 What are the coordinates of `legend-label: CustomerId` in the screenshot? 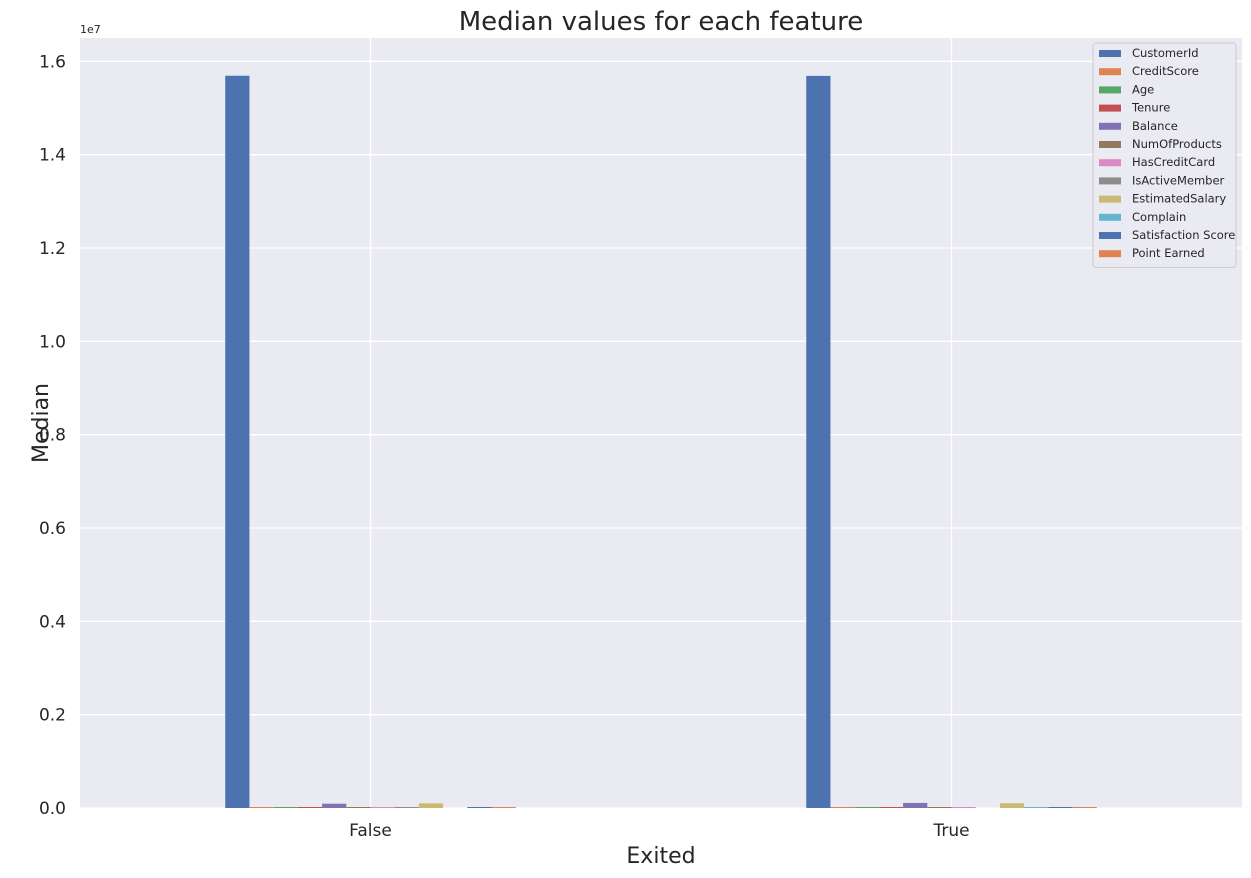 It's located at (1165, 53).